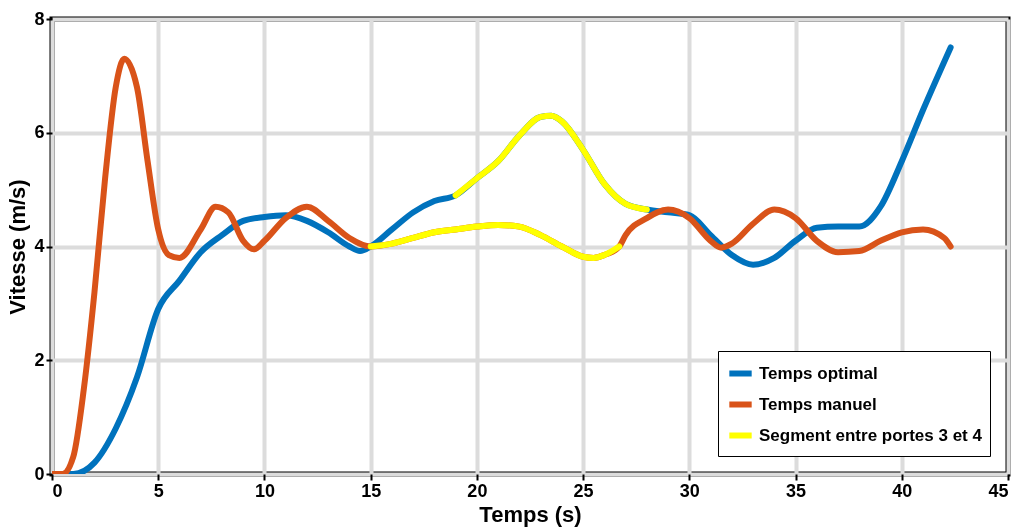 This screenshot has height=529, width=1025. What do you see at coordinates (57, 490) in the screenshot?
I see `x-tick-label: 0` at bounding box center [57, 490].